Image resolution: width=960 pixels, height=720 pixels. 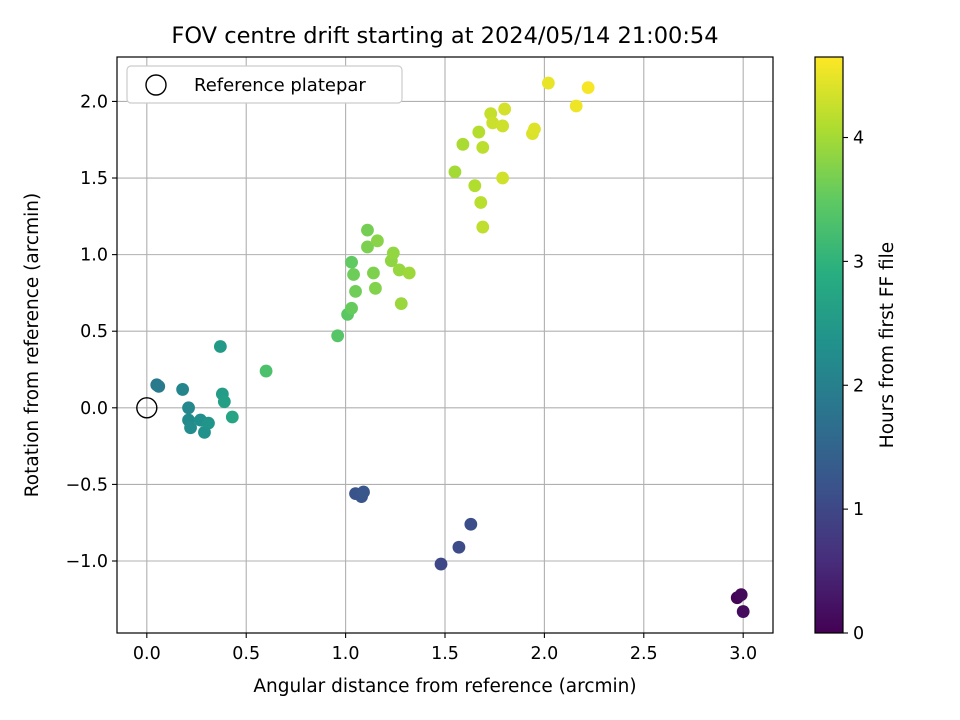 What do you see at coordinates (156, 85) in the screenshot?
I see `legend-marker-reference` at bounding box center [156, 85].